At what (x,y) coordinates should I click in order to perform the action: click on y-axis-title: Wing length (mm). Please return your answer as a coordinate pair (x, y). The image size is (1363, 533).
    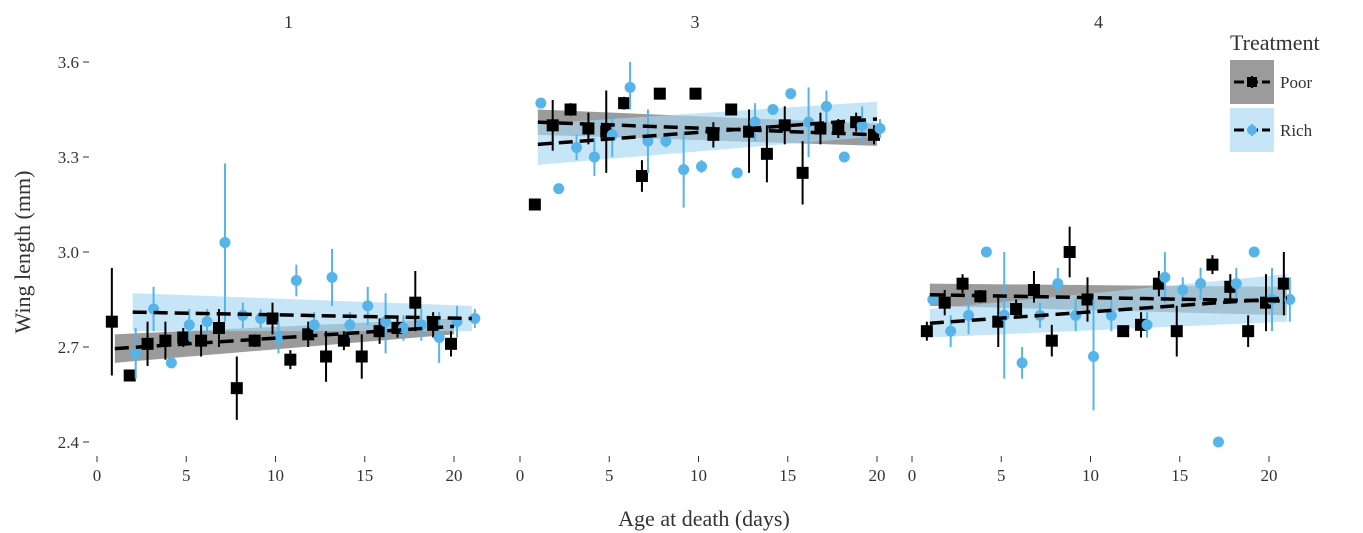
    Looking at the image, I should click on (22, 252).